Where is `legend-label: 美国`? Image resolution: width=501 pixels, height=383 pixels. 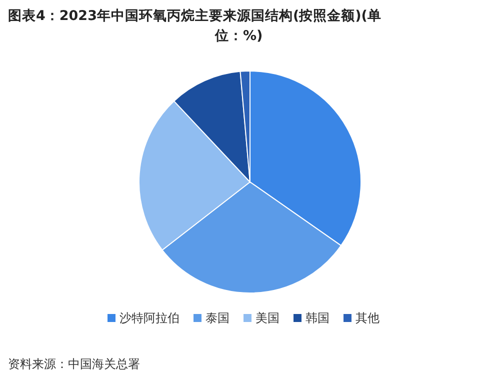
legend-label: 美国 is located at coordinates (268, 318).